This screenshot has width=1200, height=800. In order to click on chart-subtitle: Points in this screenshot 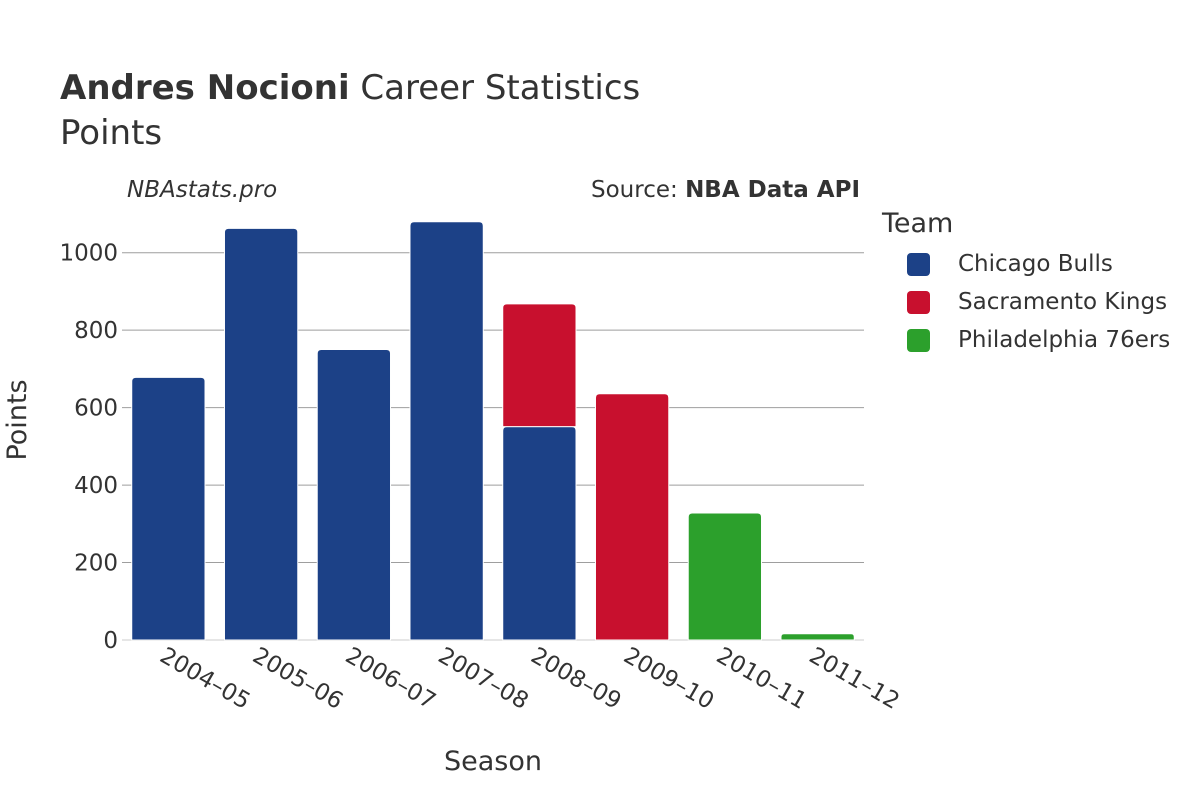, I will do `click(111, 133)`.